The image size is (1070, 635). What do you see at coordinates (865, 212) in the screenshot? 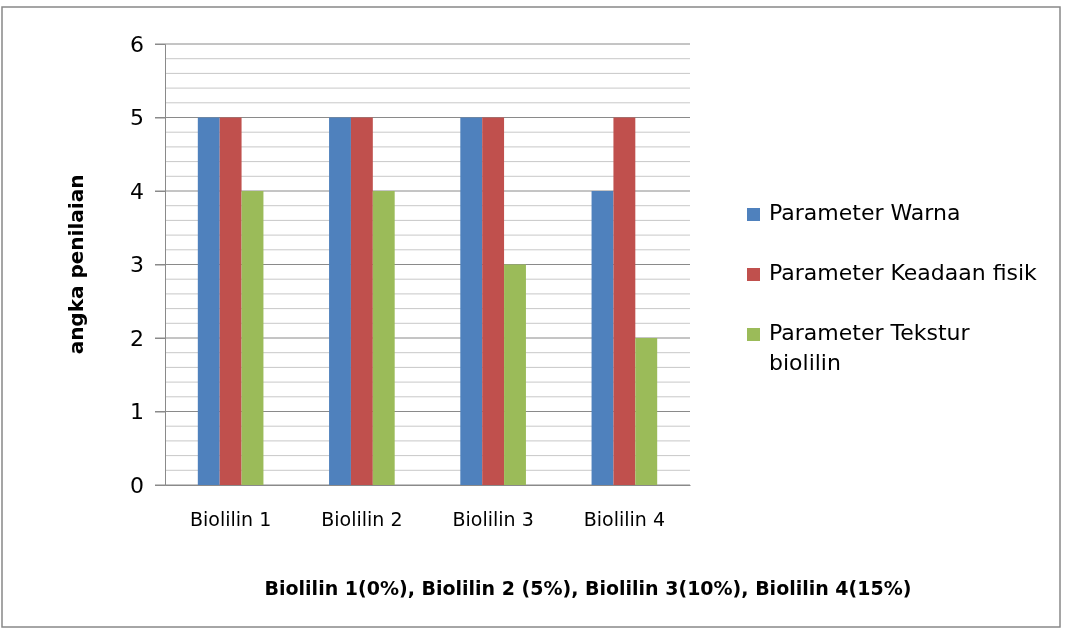
I see `legend-label: Parameter Warna` at bounding box center [865, 212].